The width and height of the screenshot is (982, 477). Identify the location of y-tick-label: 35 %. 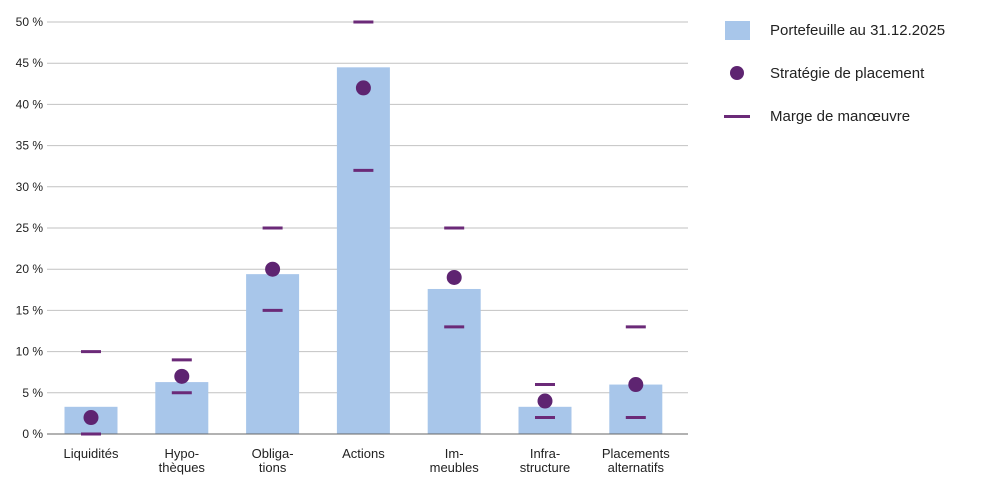
(30, 146).